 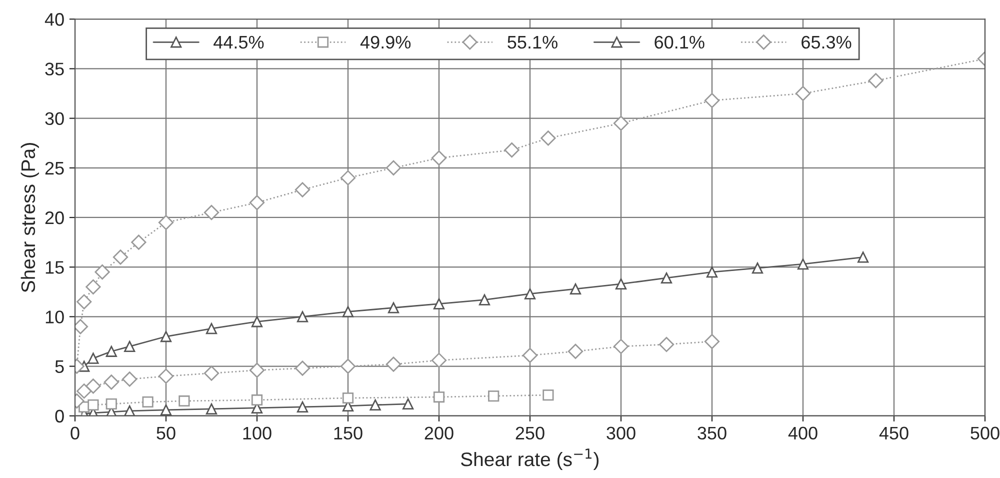 I want to click on x-tick-label: 200, so click(x=439, y=433).